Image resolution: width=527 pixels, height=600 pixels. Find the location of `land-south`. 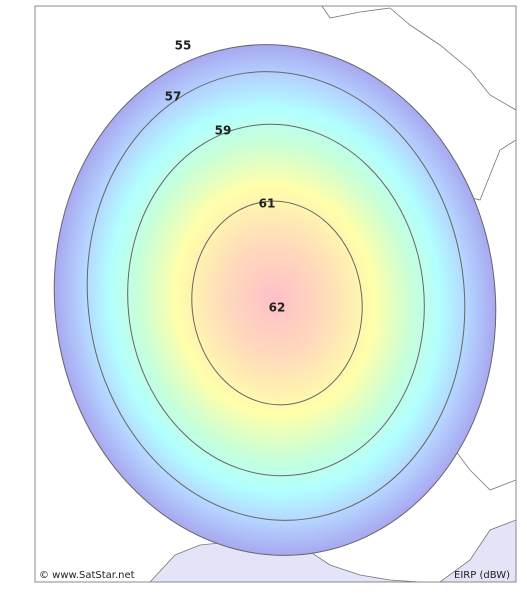

land-south is located at coordinates (285, 560).